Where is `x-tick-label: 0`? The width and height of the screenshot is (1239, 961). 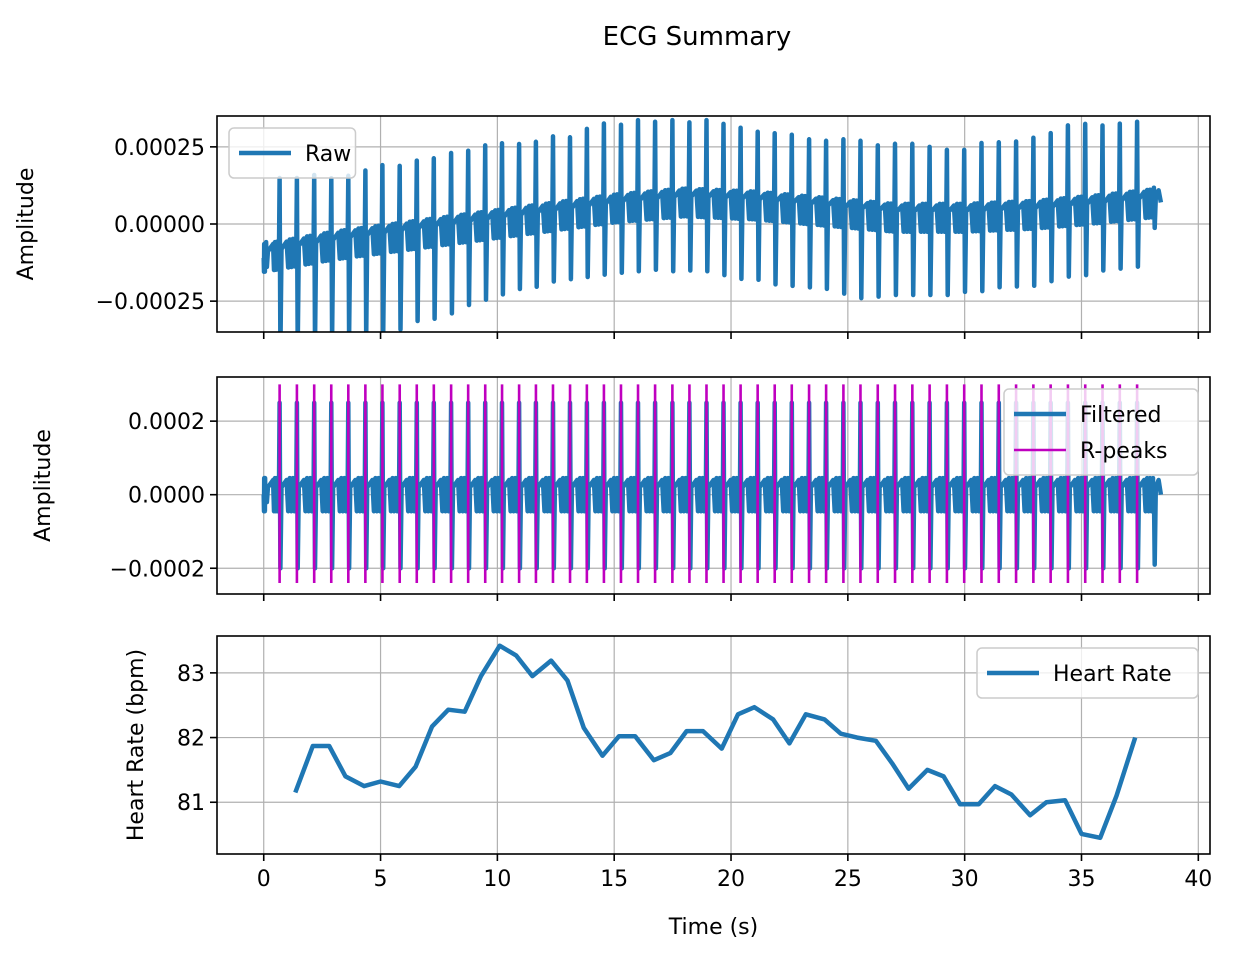 x-tick-label: 0 is located at coordinates (264, 879).